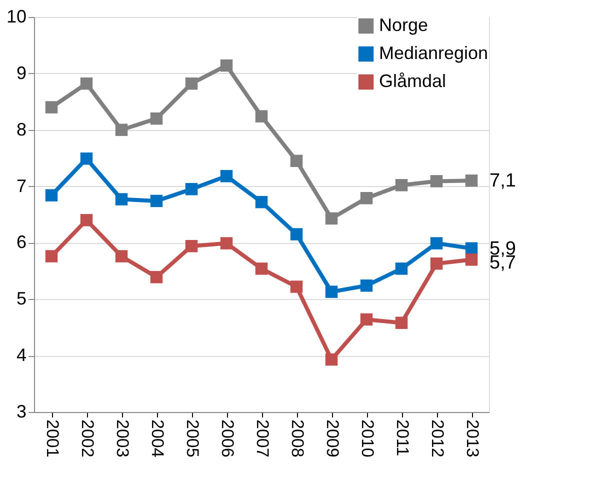  What do you see at coordinates (16, 16) in the screenshot?
I see `y-tick-label: 10` at bounding box center [16, 16].